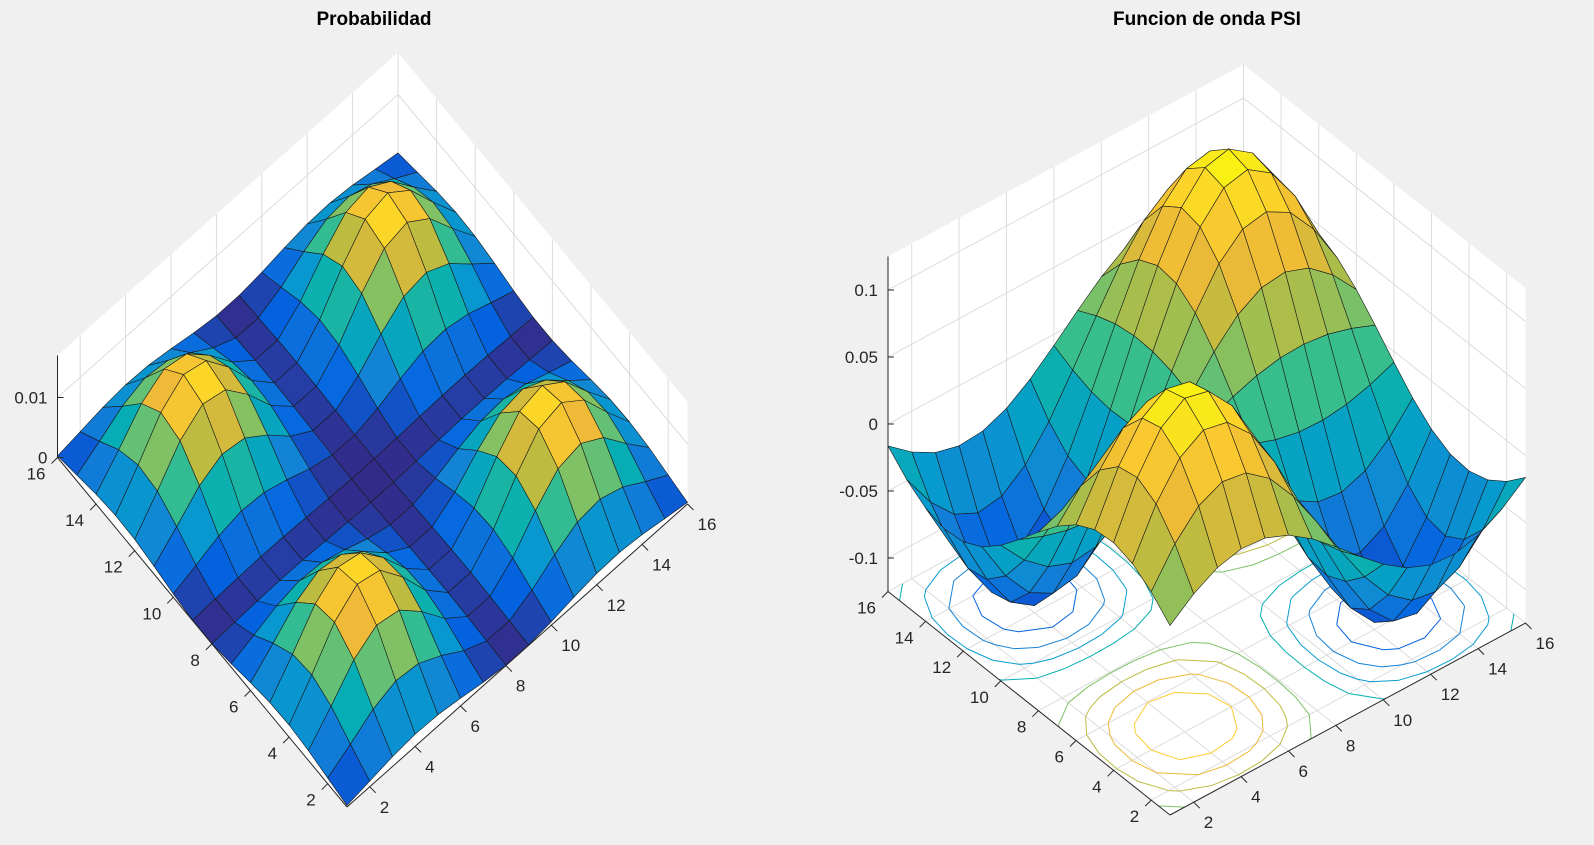 This screenshot has height=845, width=1594. I want to click on axes-back-pane-x, so click(543, 278).